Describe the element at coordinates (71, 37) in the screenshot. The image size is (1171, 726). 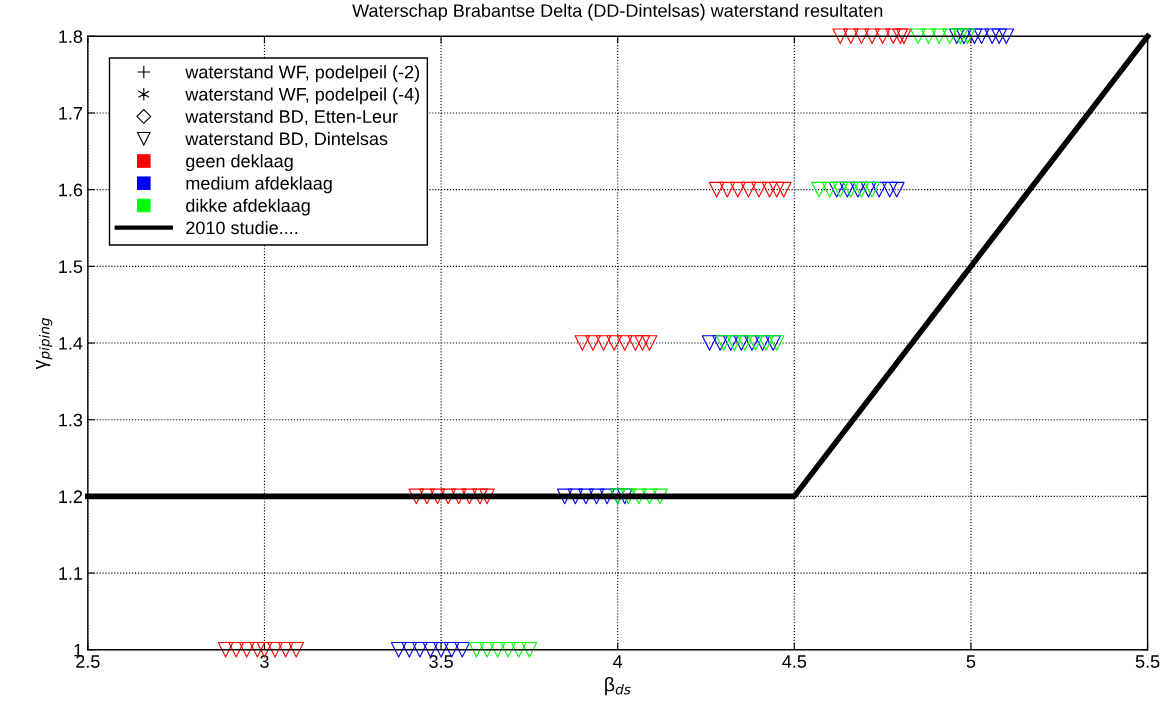
I see `y-tick-label: 1.8` at that location.